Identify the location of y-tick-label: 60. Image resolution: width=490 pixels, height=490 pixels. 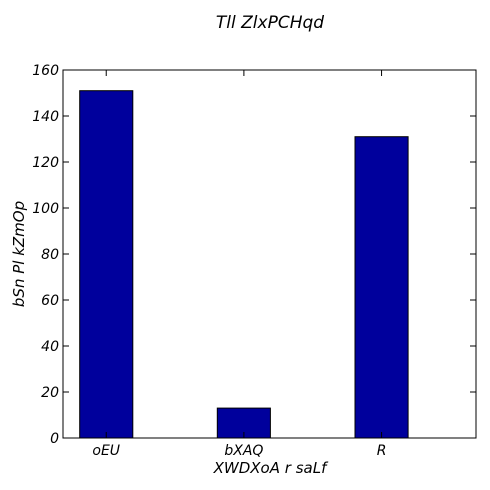
(50, 301).